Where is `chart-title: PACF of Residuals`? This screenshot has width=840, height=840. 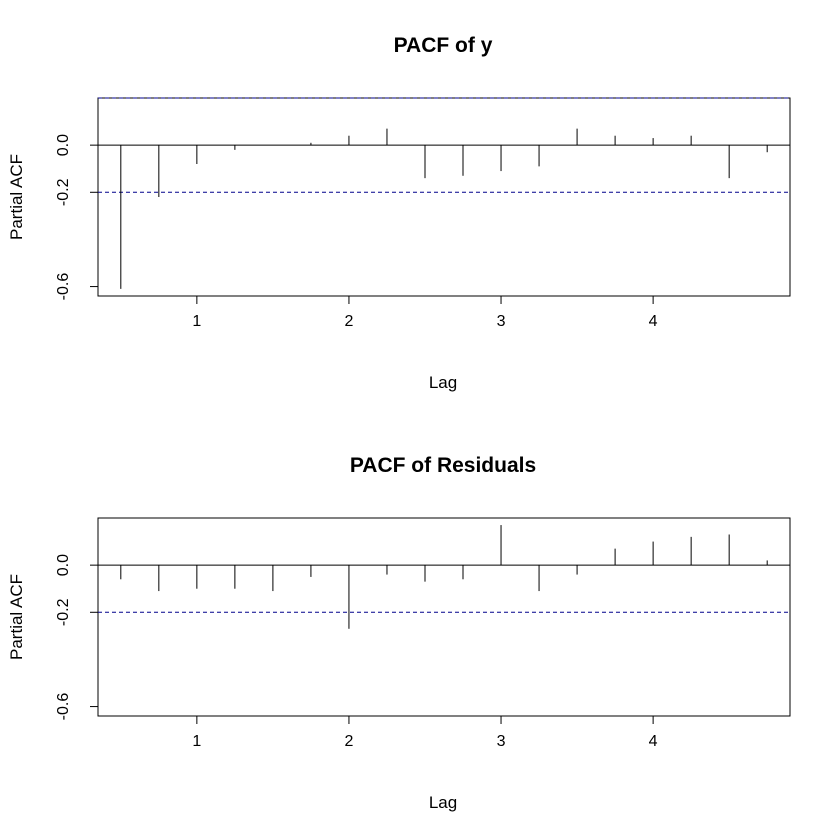 chart-title: PACF of Residuals is located at coordinates (443, 465).